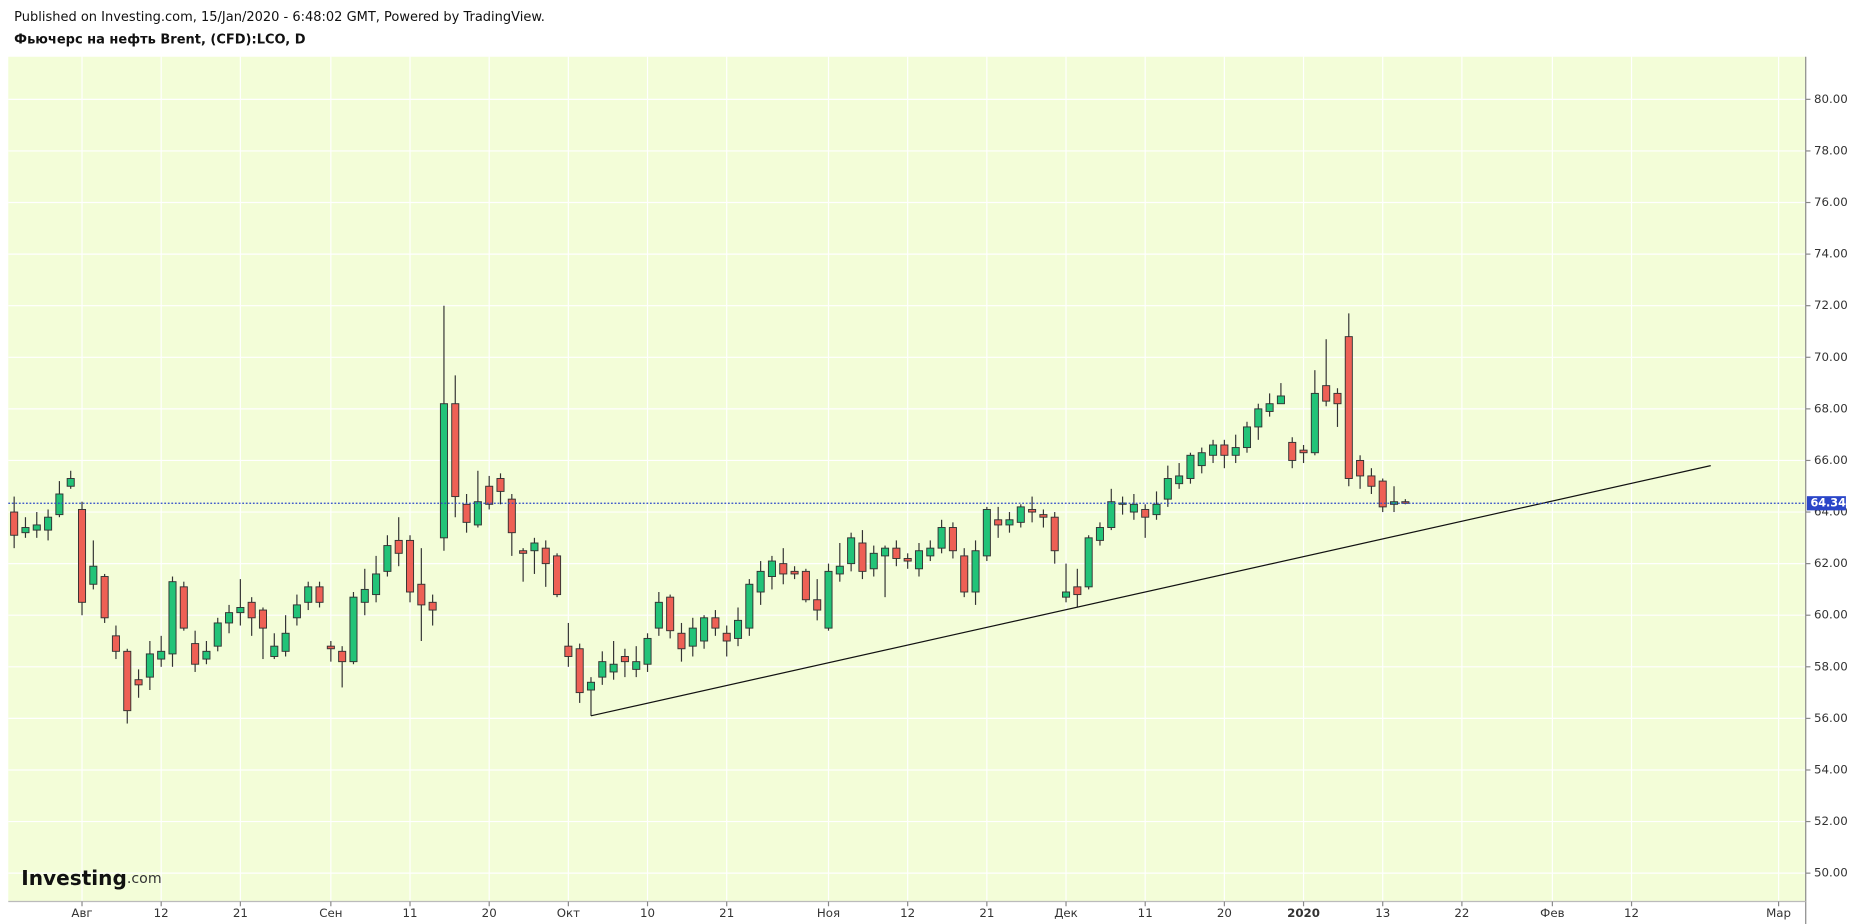 The image size is (1853, 924). What do you see at coordinates (1831, 718) in the screenshot?
I see `y-tick-label: 56.00` at bounding box center [1831, 718].